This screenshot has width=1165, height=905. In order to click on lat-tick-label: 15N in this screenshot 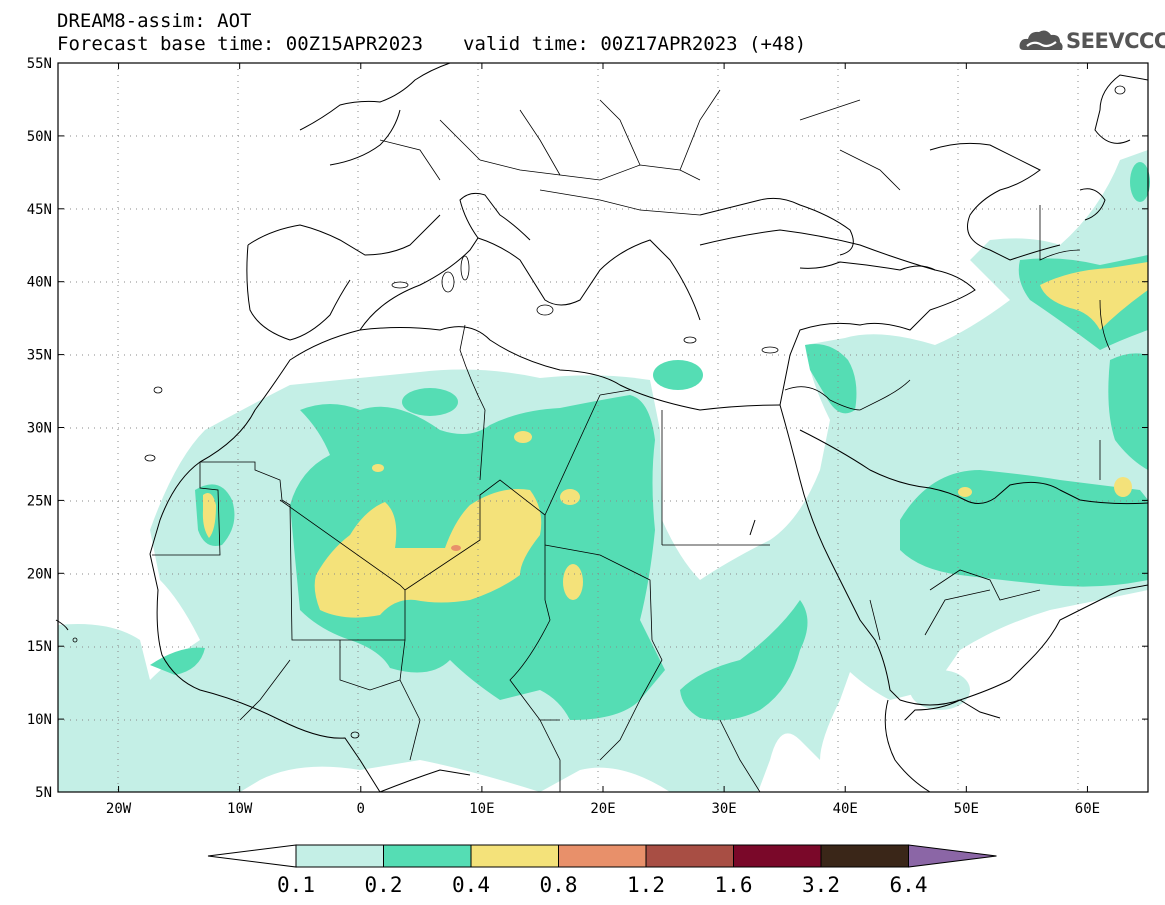, I will do `click(39, 647)`.